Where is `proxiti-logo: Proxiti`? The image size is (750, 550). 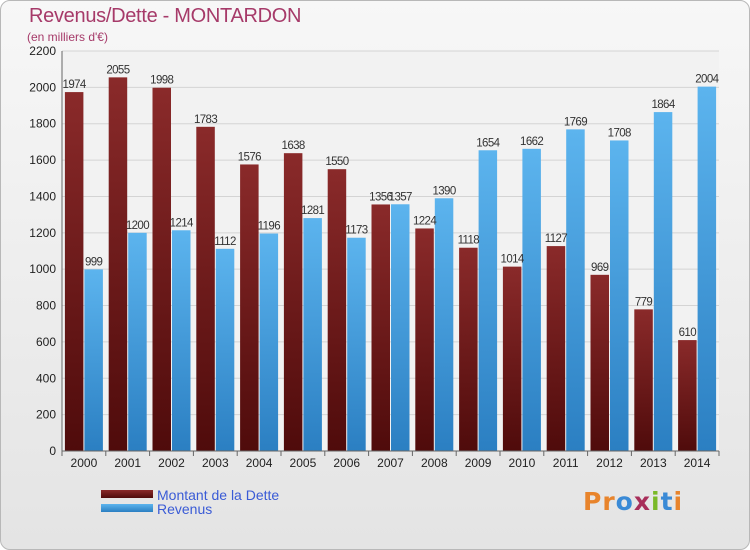
proxiti-logo: Proxiti is located at coordinates (633, 501).